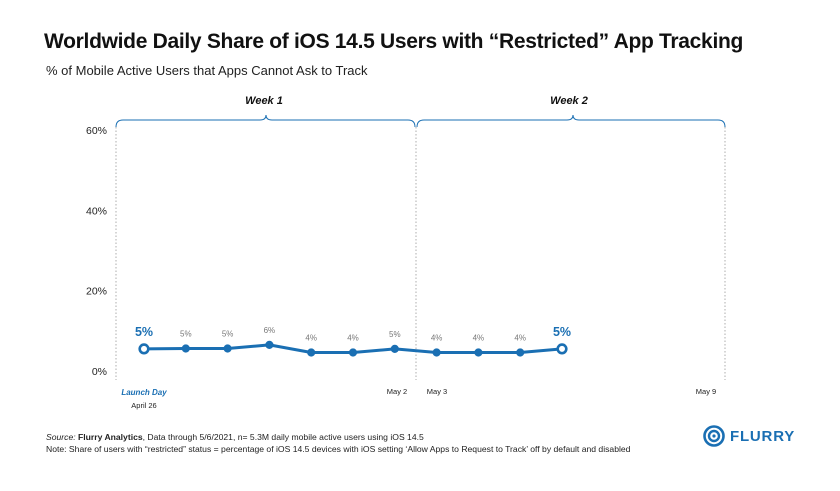  I want to click on x-label-may-9: May 9, so click(706, 391).